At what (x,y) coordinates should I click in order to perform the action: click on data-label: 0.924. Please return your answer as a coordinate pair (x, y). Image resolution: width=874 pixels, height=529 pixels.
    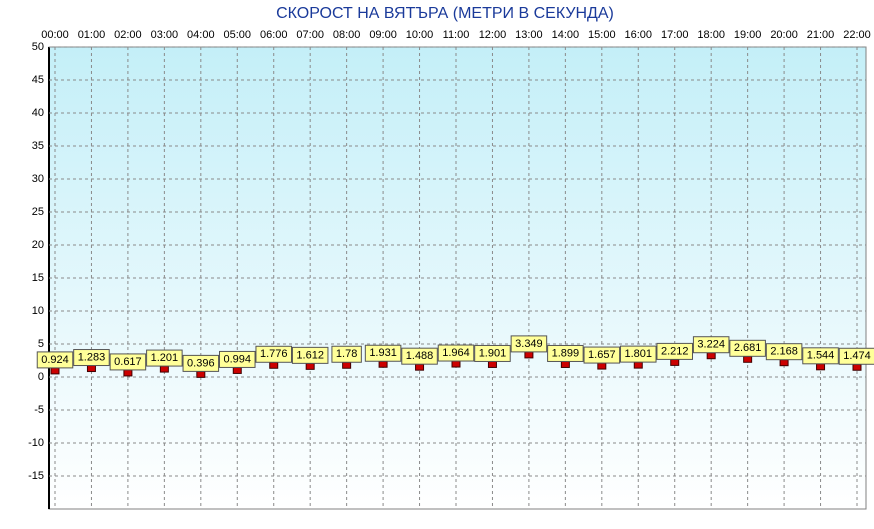
    Looking at the image, I should click on (55, 360).